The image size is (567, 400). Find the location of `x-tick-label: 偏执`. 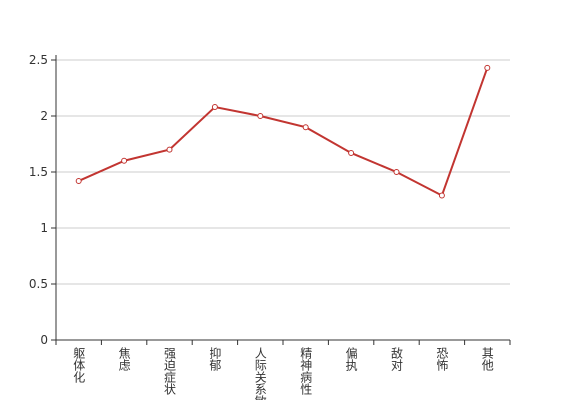

x-tick-label: 偏执 is located at coordinates (351, 359).